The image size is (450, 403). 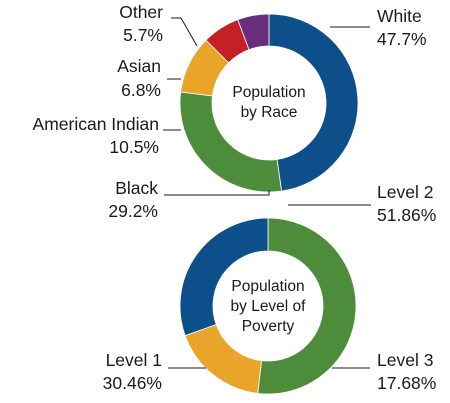 What do you see at coordinates (96, 124) in the screenshot?
I see `american-indian-label: American Indian` at bounding box center [96, 124].